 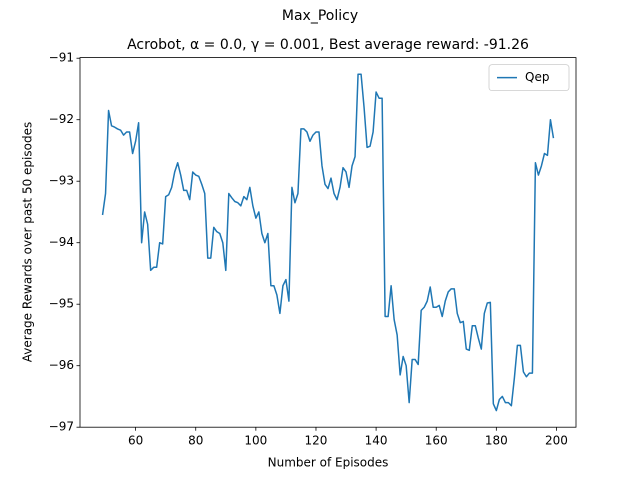 I want to click on legend-label: Qep, so click(x=537, y=77).